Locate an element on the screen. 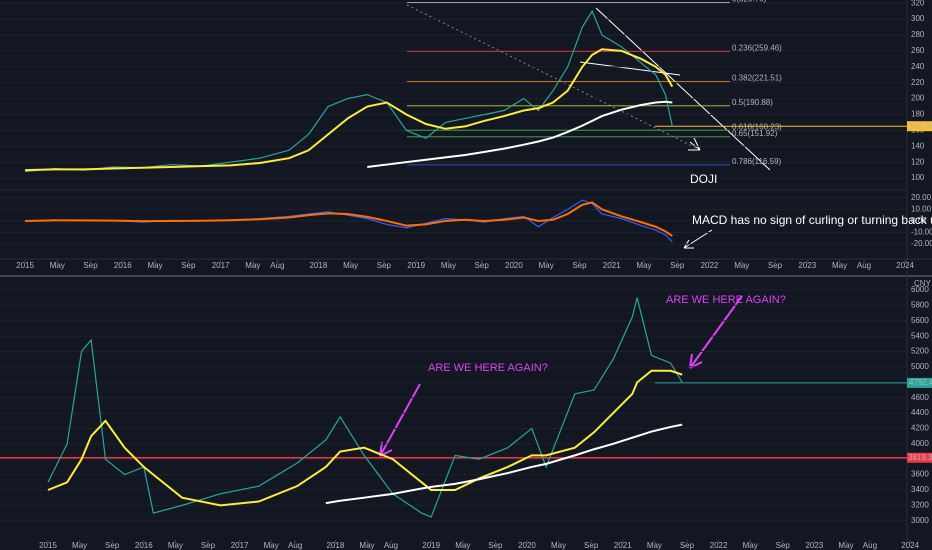  y-tick-label: 3000 is located at coordinates (920, 520).